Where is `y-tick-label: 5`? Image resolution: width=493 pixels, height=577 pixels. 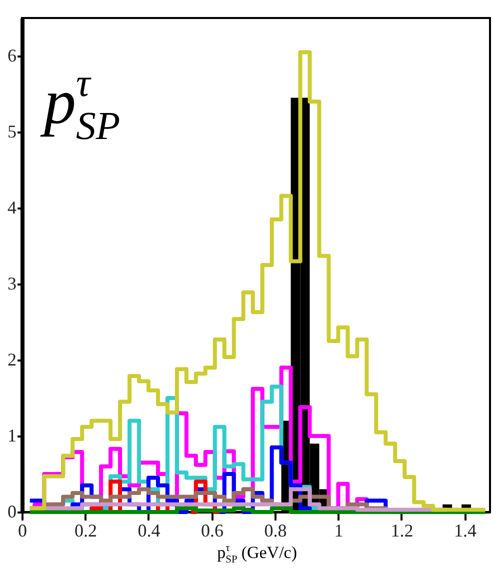
y-tick-label: 5 is located at coordinates (12, 132).